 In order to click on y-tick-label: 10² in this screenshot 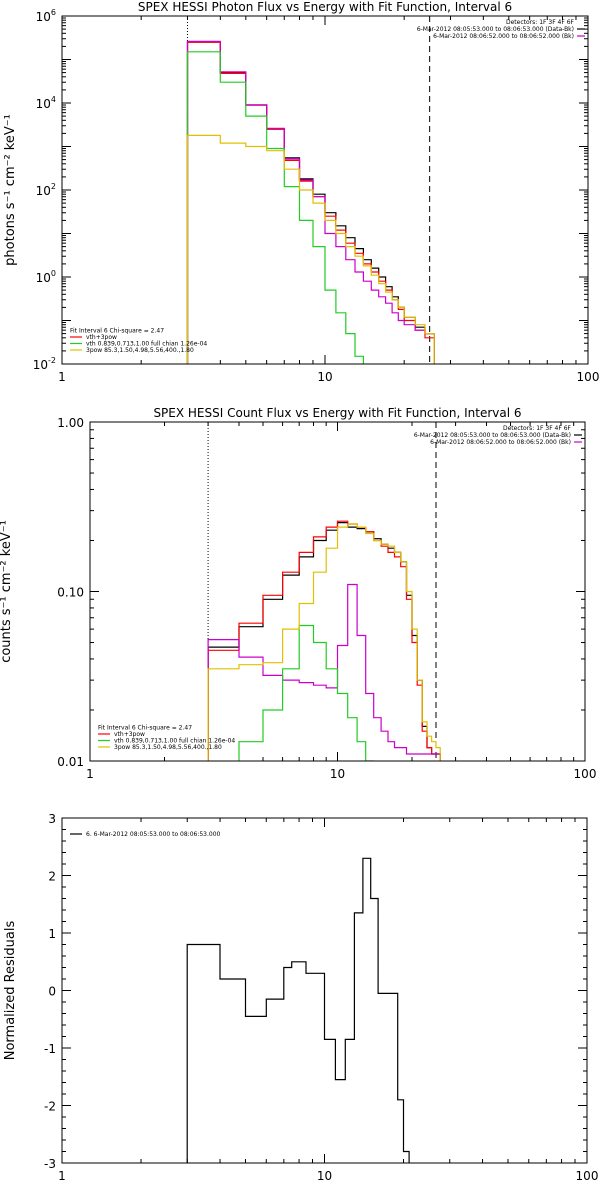, I will do `click(46, 190)`.